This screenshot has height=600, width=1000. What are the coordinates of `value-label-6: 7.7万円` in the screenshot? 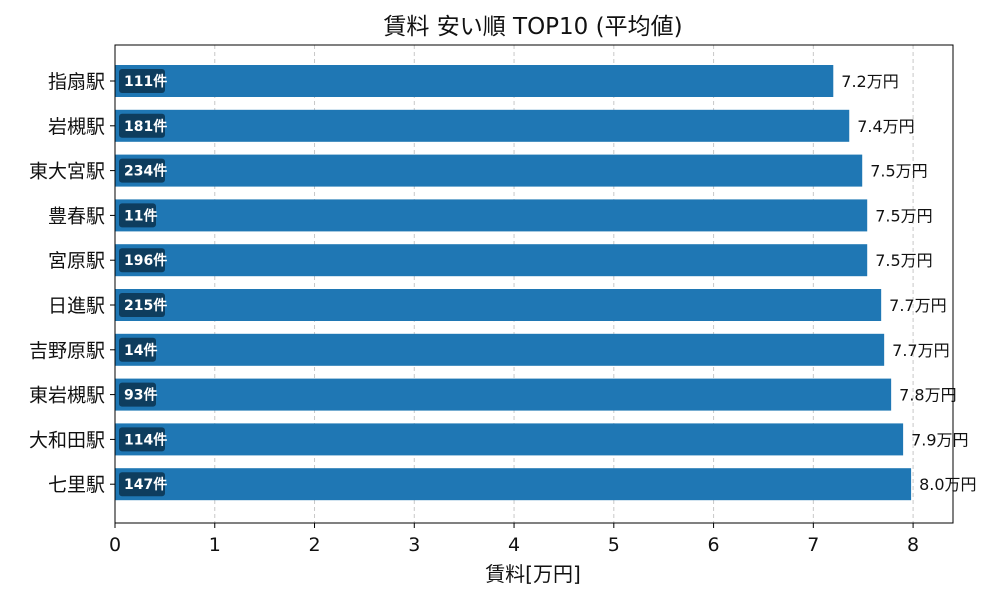 It's located at (920, 350).